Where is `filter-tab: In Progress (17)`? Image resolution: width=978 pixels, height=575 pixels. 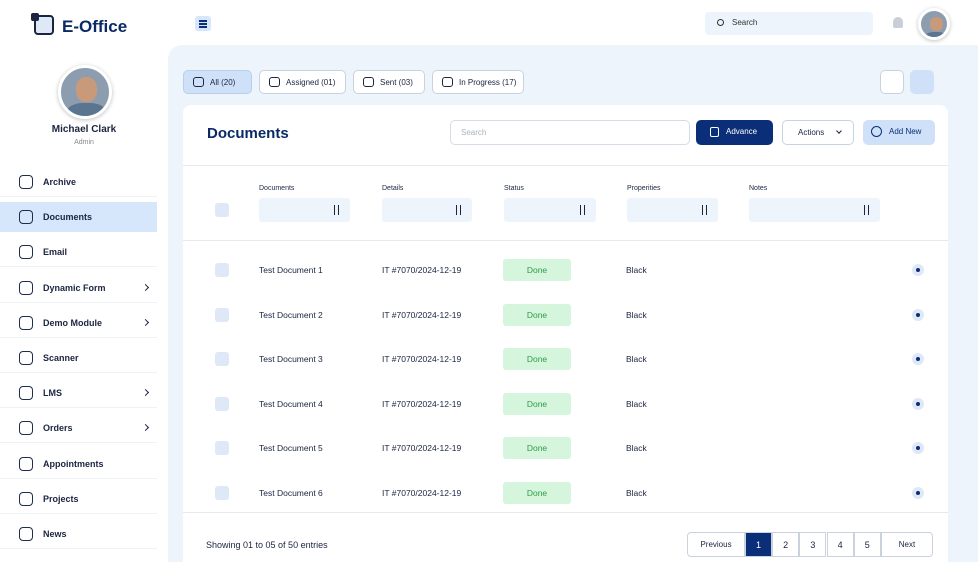
filter-tab: In Progress (17) is located at coordinates (478, 82).